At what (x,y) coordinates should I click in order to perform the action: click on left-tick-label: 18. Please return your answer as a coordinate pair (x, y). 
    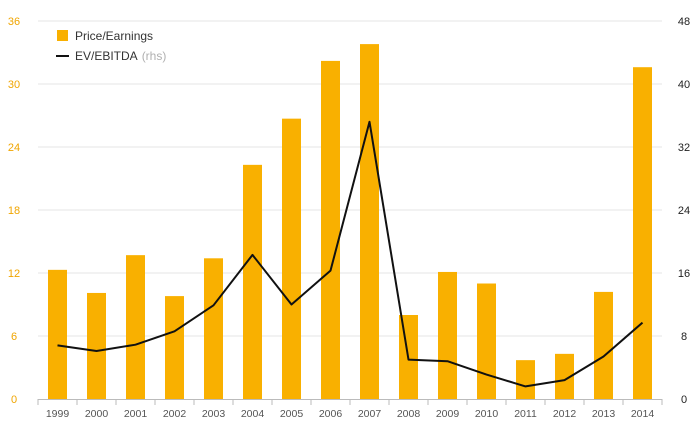
    Looking at the image, I should click on (14, 211).